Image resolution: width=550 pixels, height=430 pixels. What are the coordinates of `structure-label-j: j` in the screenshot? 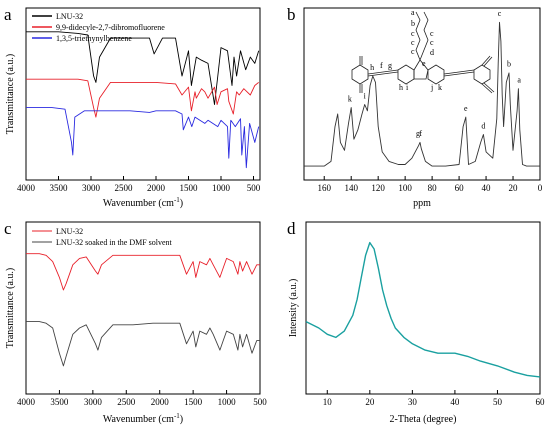 It's located at (431, 87).